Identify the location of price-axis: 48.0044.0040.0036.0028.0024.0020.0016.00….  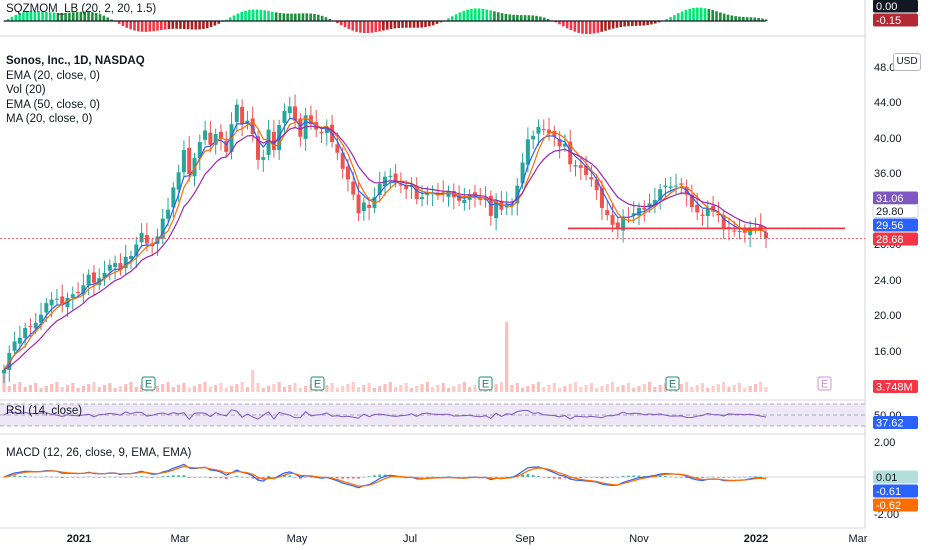
(895, 260).